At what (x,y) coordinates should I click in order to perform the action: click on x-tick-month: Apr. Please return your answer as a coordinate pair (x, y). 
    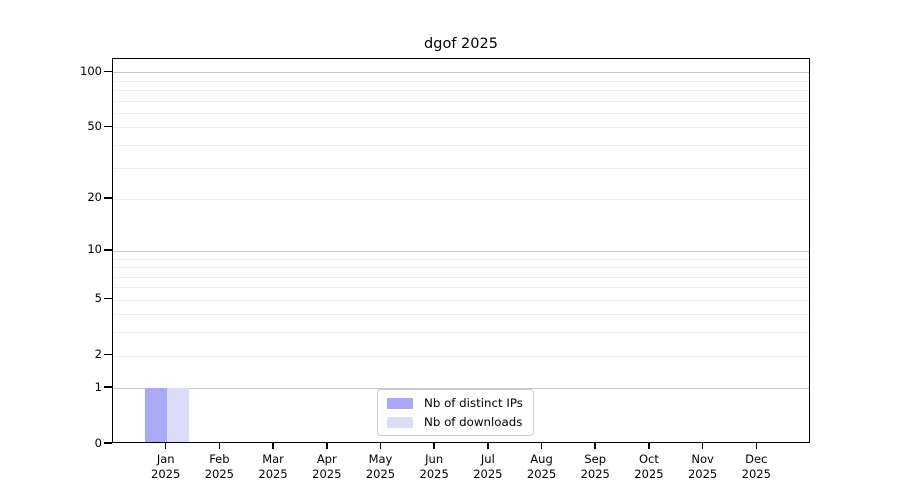
    Looking at the image, I should click on (326, 459).